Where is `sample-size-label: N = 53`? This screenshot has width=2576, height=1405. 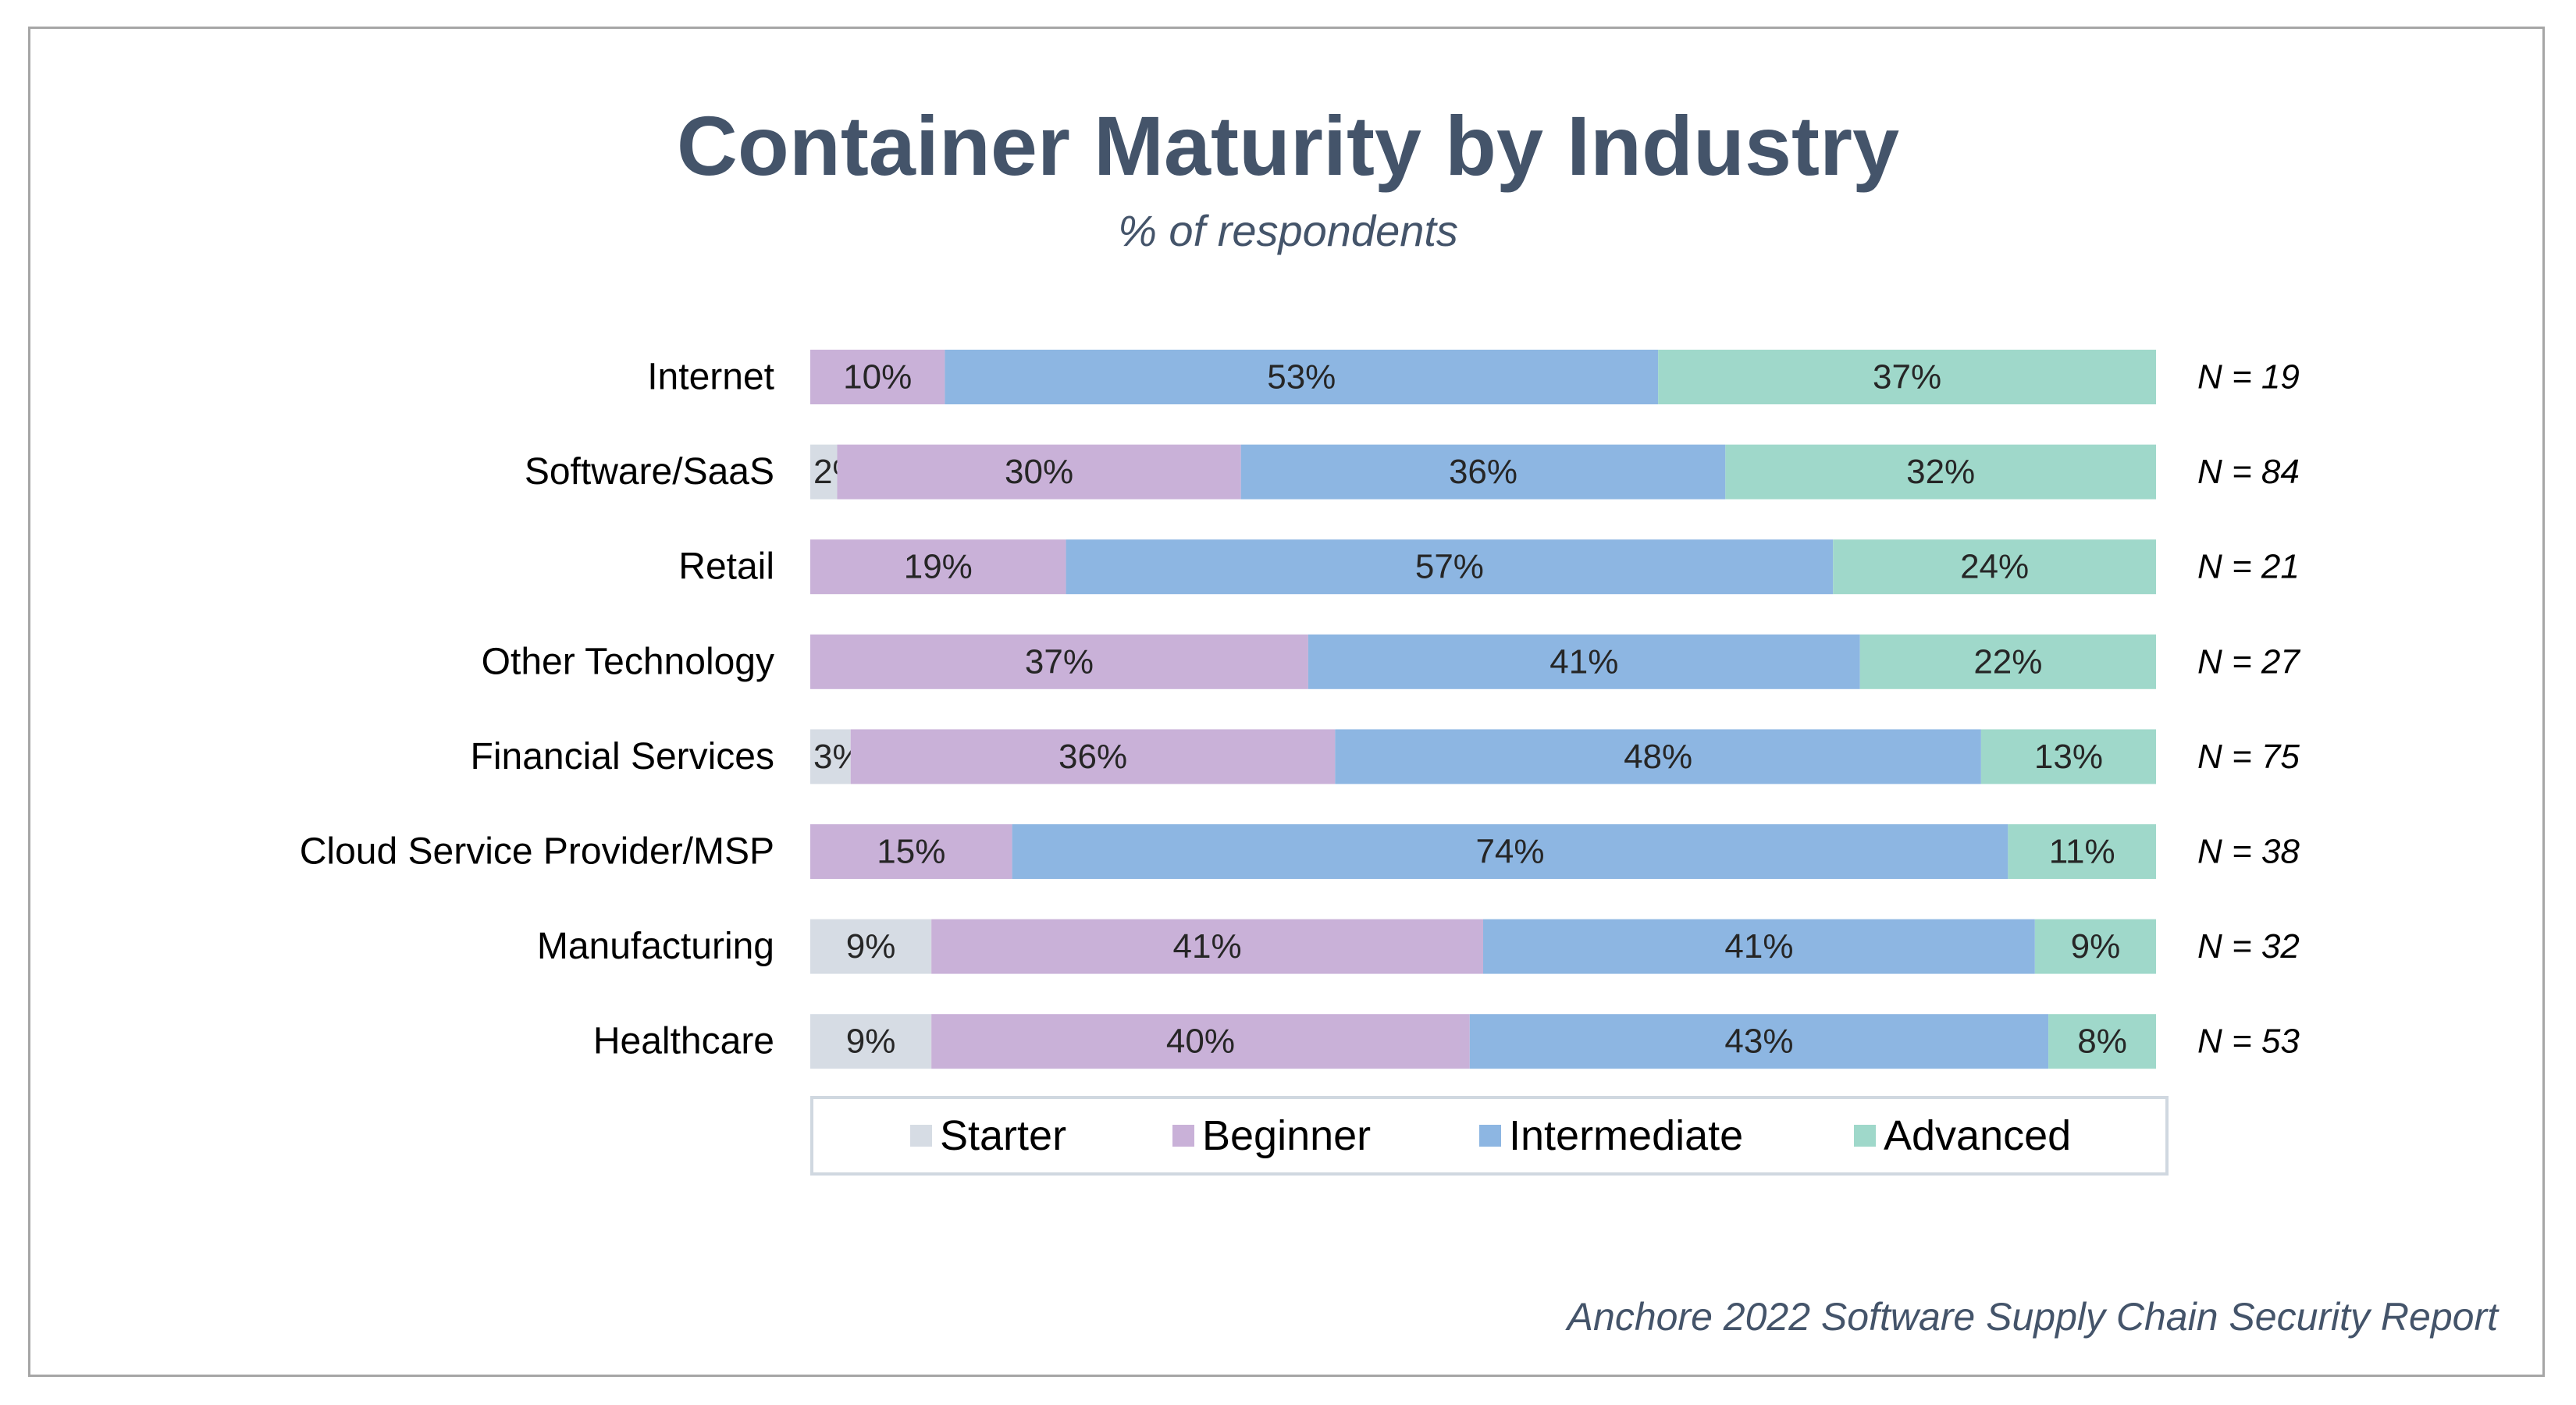 sample-size-label: N = 53 is located at coordinates (2248, 1042).